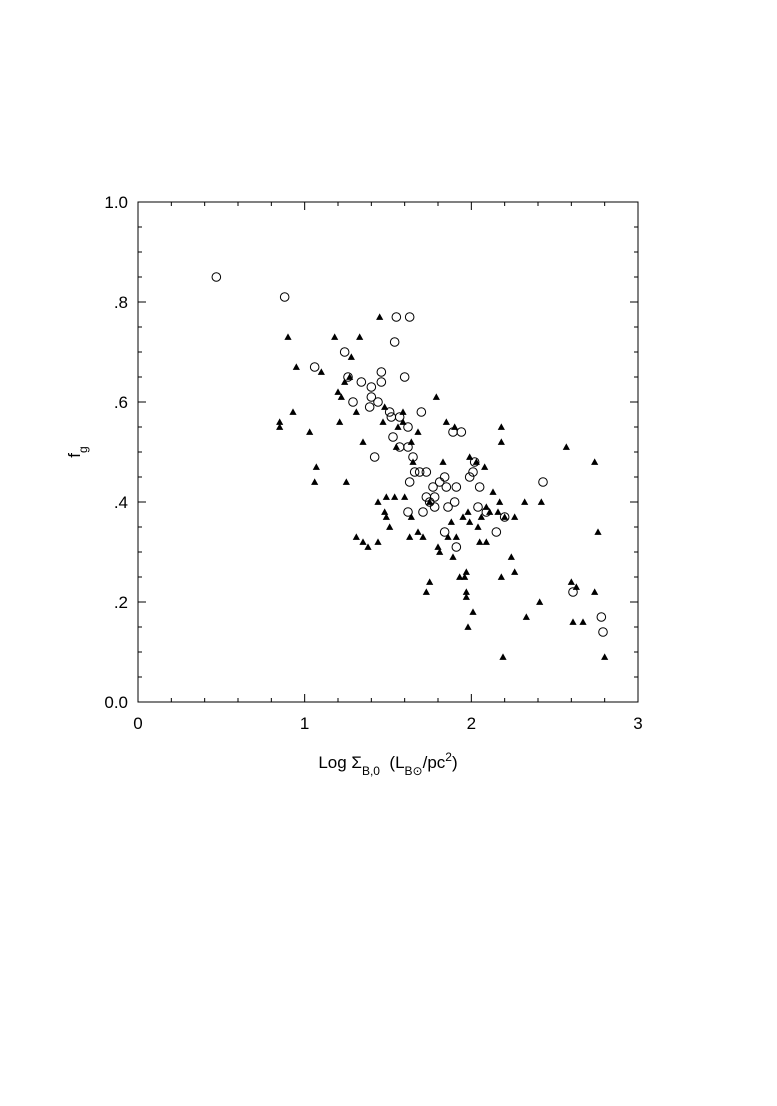 The height and width of the screenshot is (1106, 777). What do you see at coordinates (387, 764) in the screenshot?
I see `x-axis-label: Log ΣB,0 (LB⊙/pc2)` at bounding box center [387, 764].